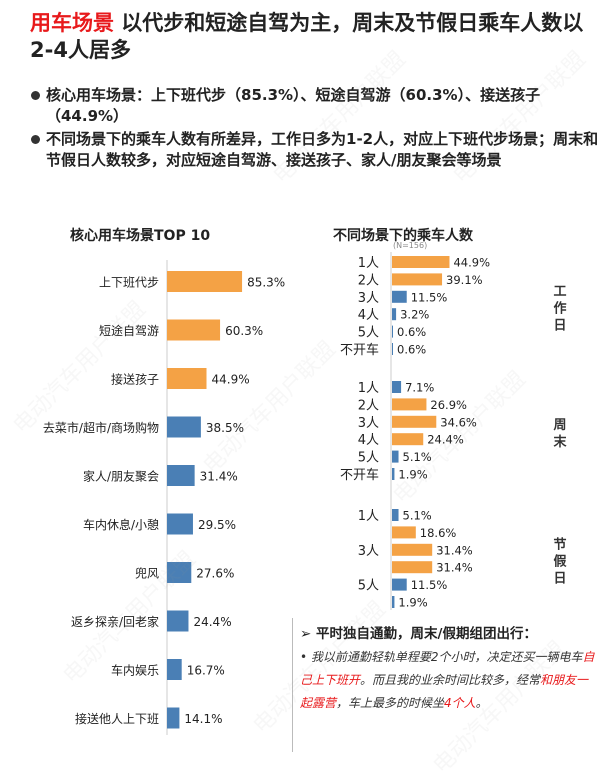 Image resolution: width=607 pixels, height=780 pixels. I want to click on data-label: 27.6%, so click(215, 574).